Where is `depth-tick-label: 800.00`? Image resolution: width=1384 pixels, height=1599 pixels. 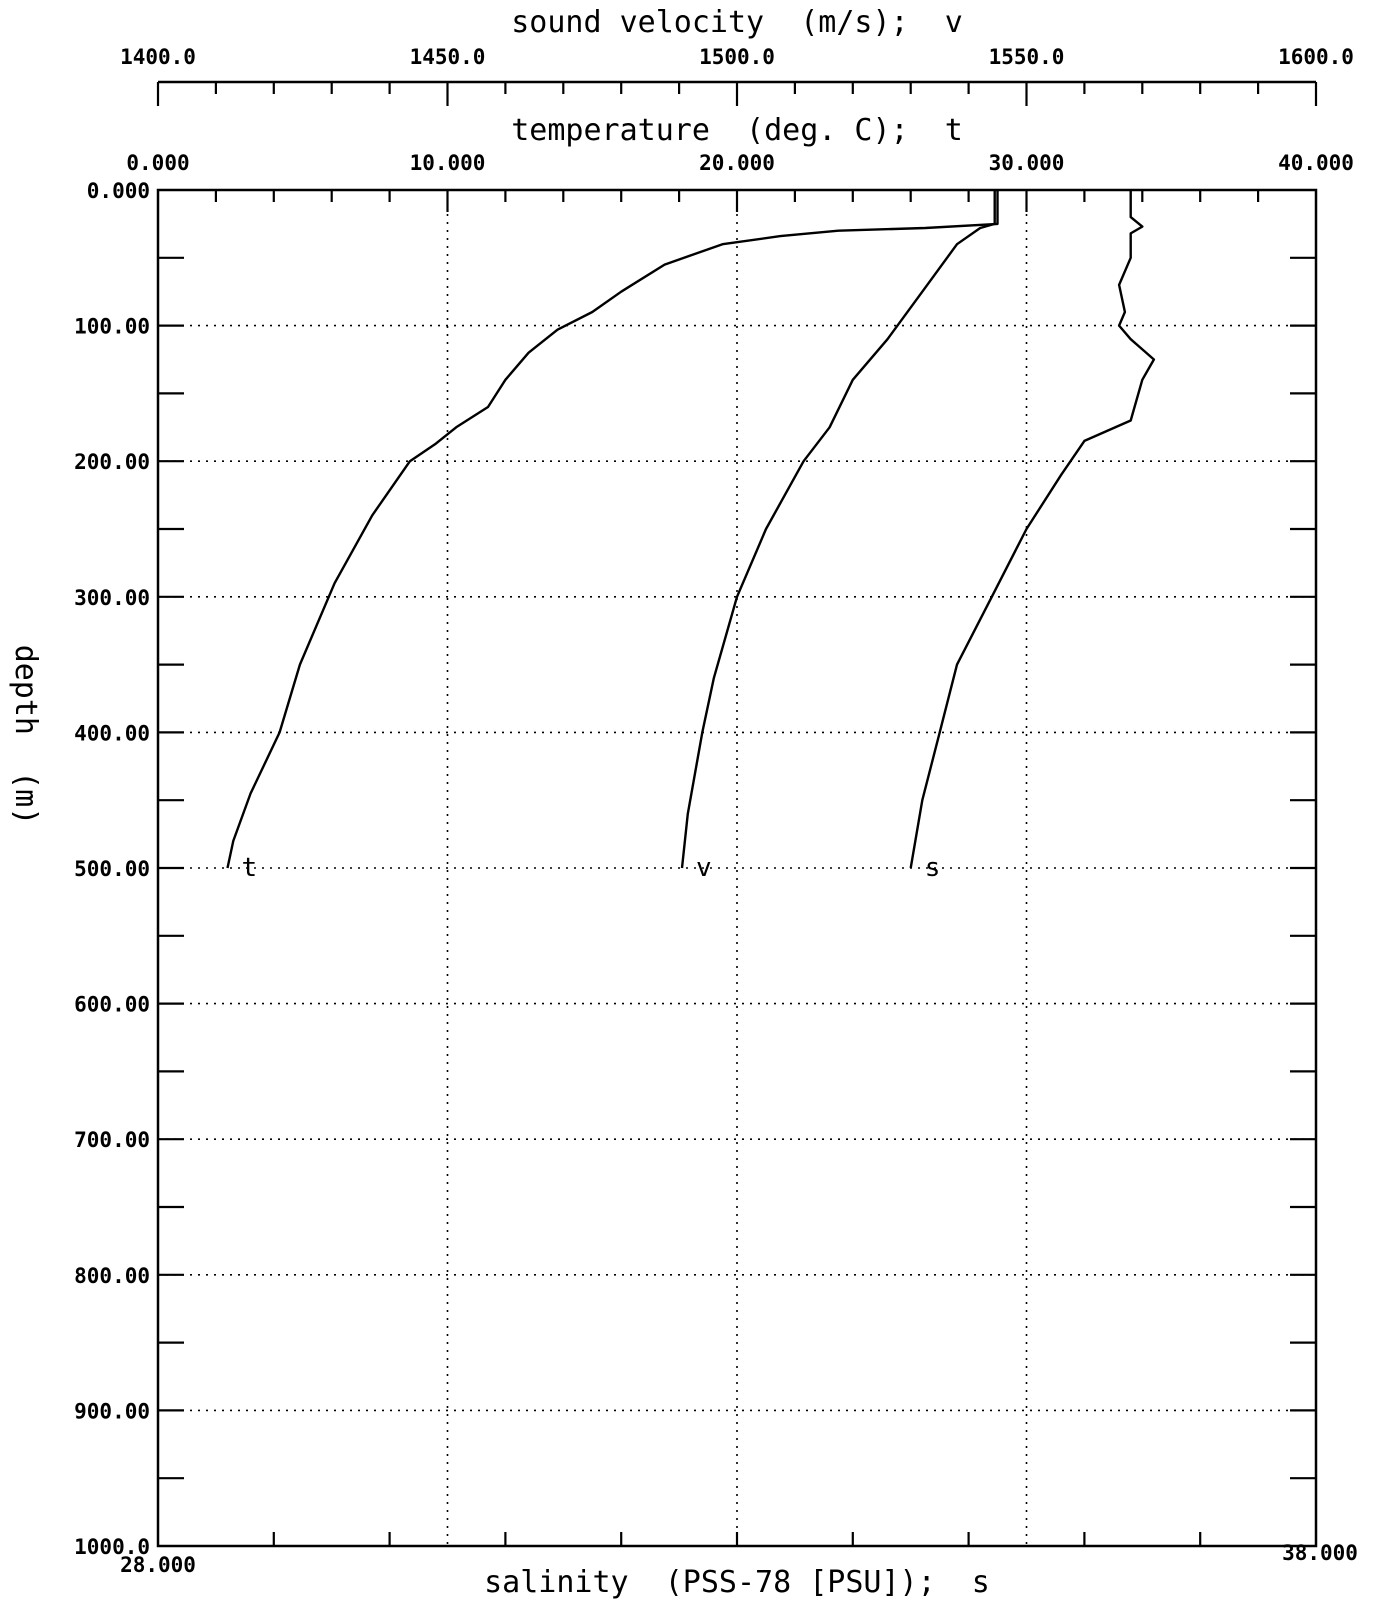 depth-tick-label: 800.00 is located at coordinates (112, 1276).